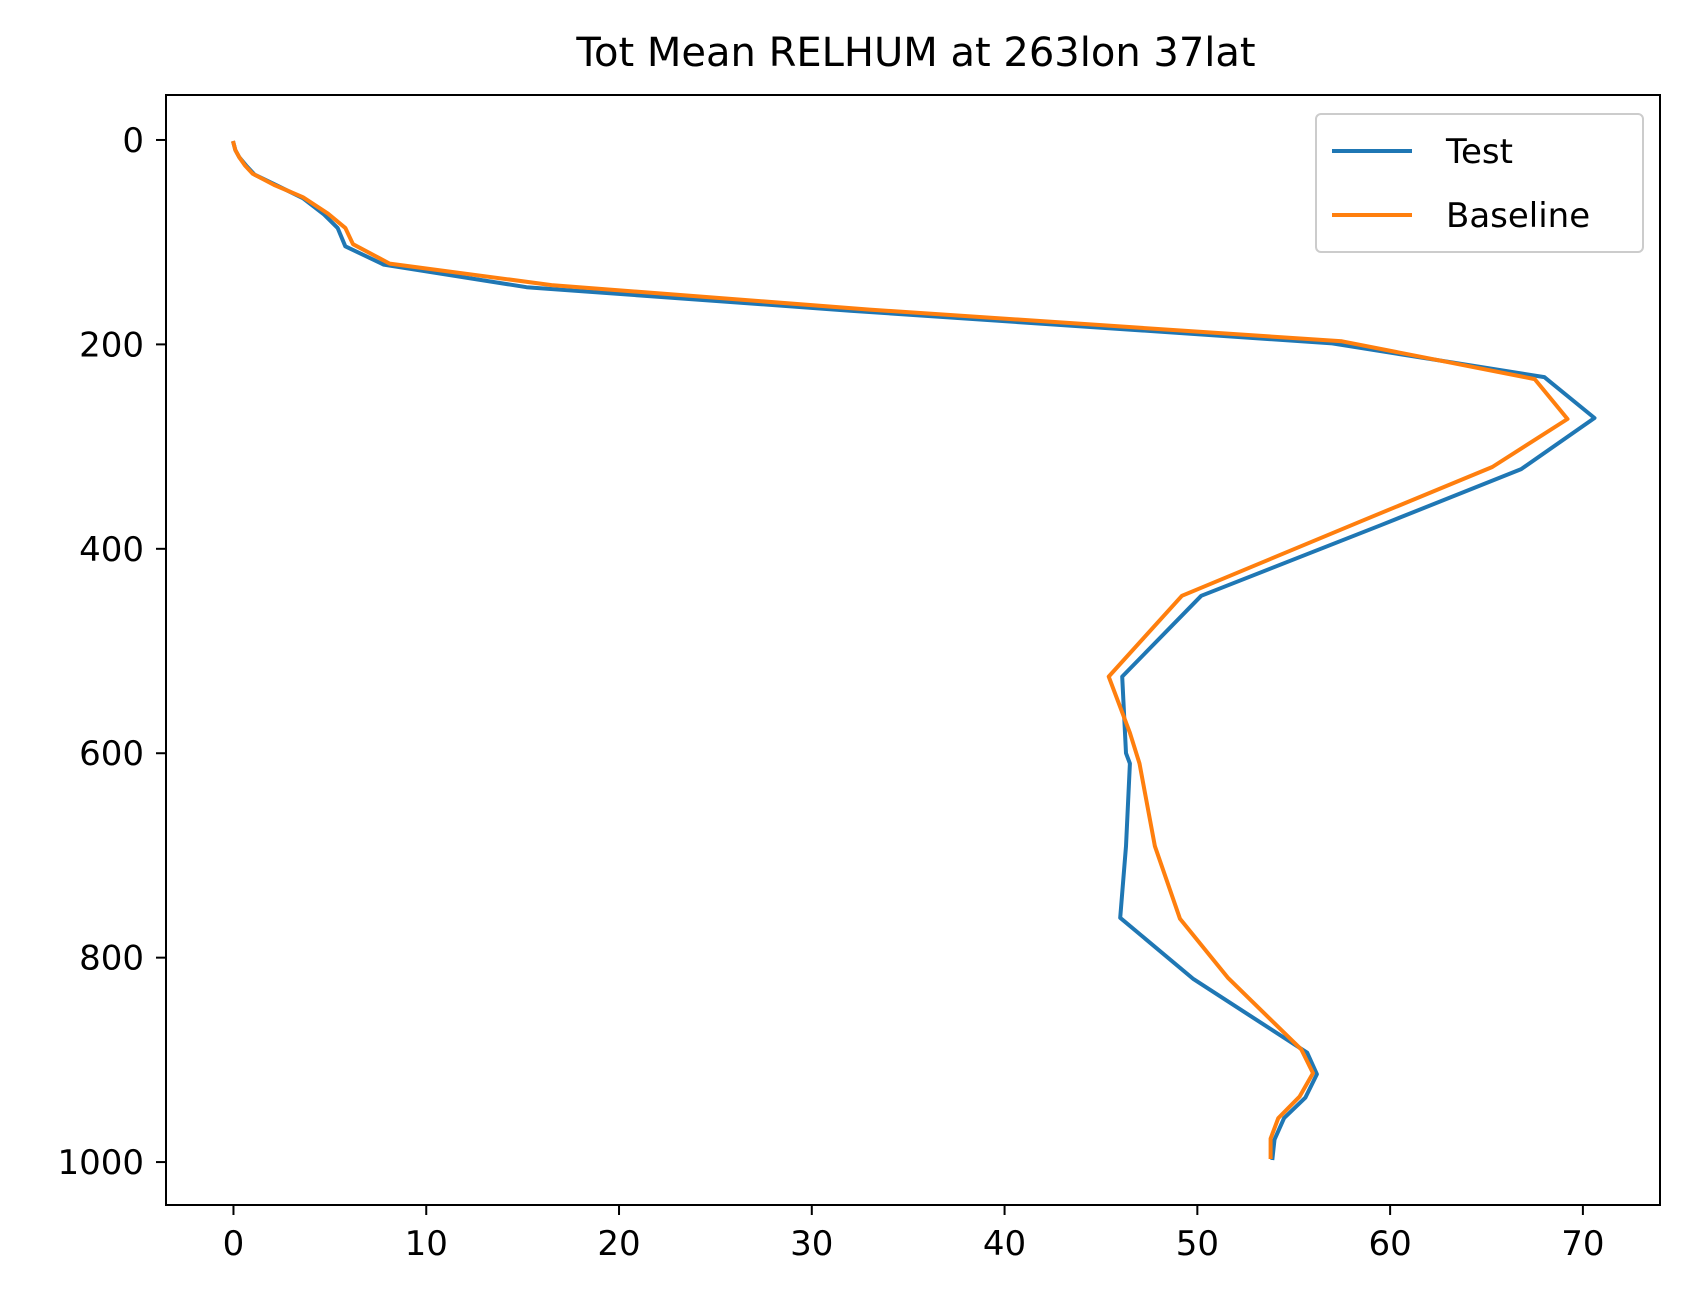 The width and height of the screenshot is (1683, 1302). Describe the element at coordinates (111, 652) in the screenshot. I see `y-axis: 0 200 400 600 800 1000` at that location.